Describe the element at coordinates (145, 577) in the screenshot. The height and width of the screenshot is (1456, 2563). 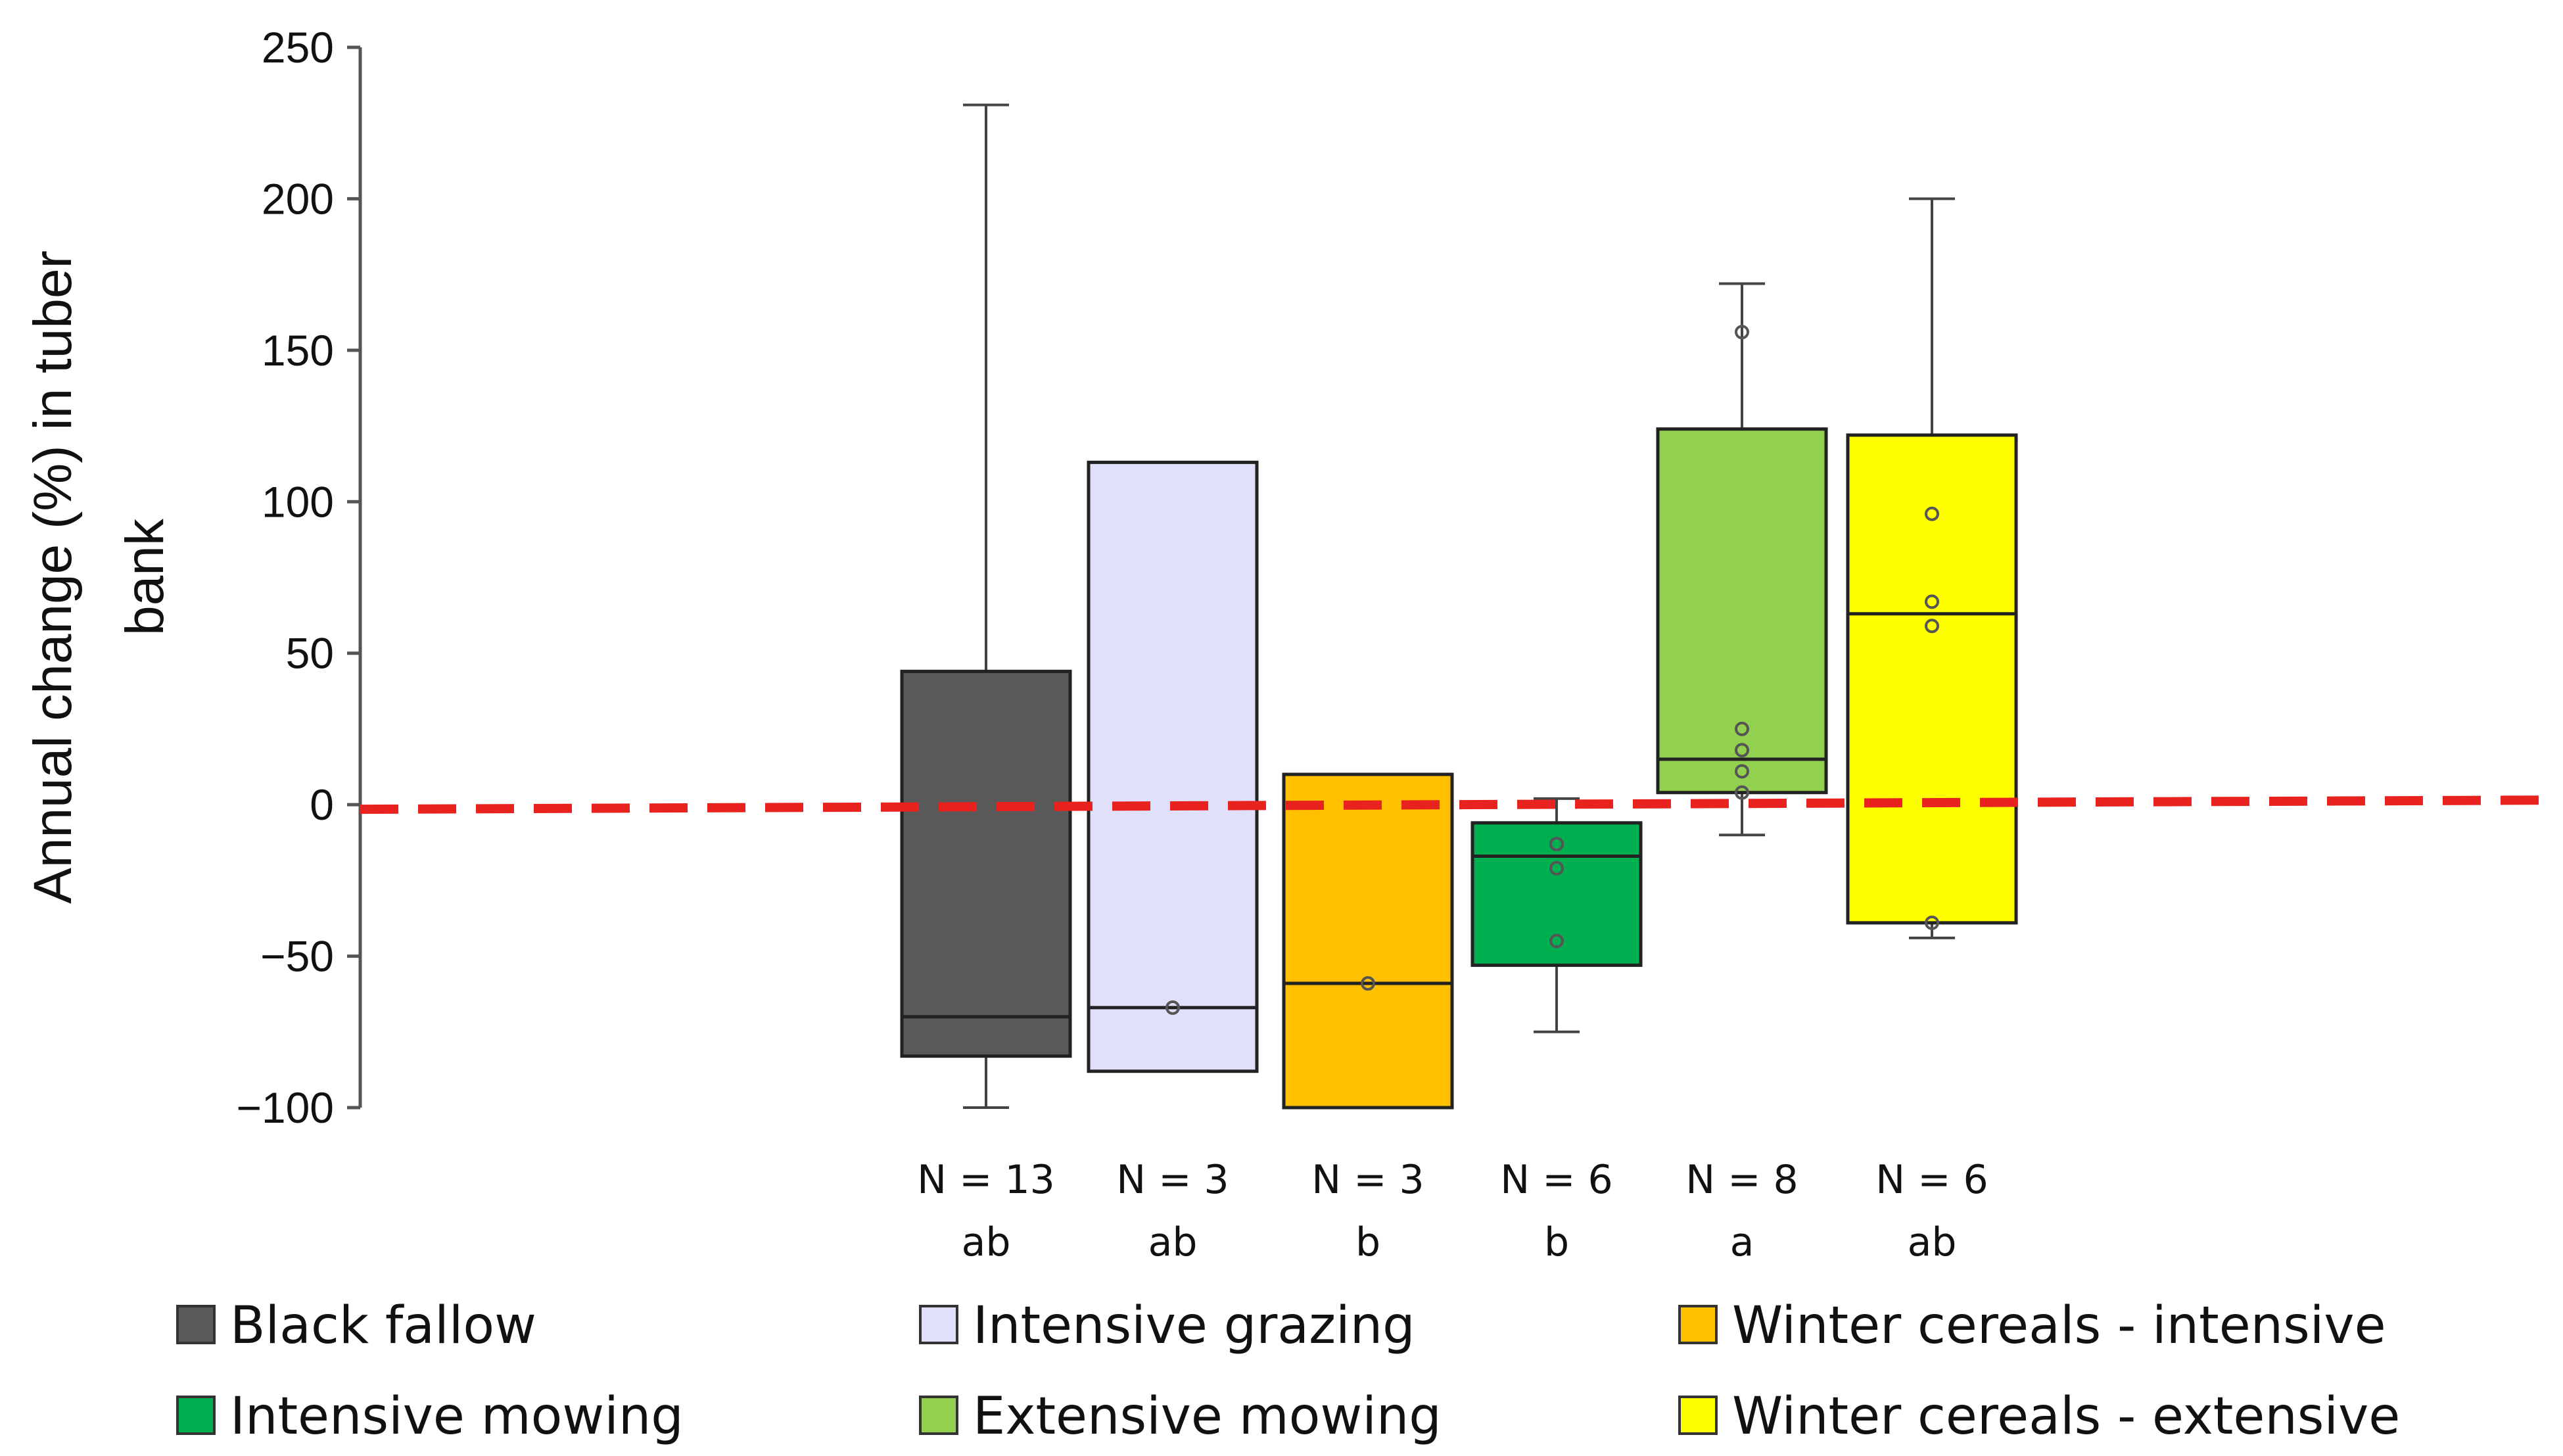
I see `y-axis-title-line-2: bank` at that location.